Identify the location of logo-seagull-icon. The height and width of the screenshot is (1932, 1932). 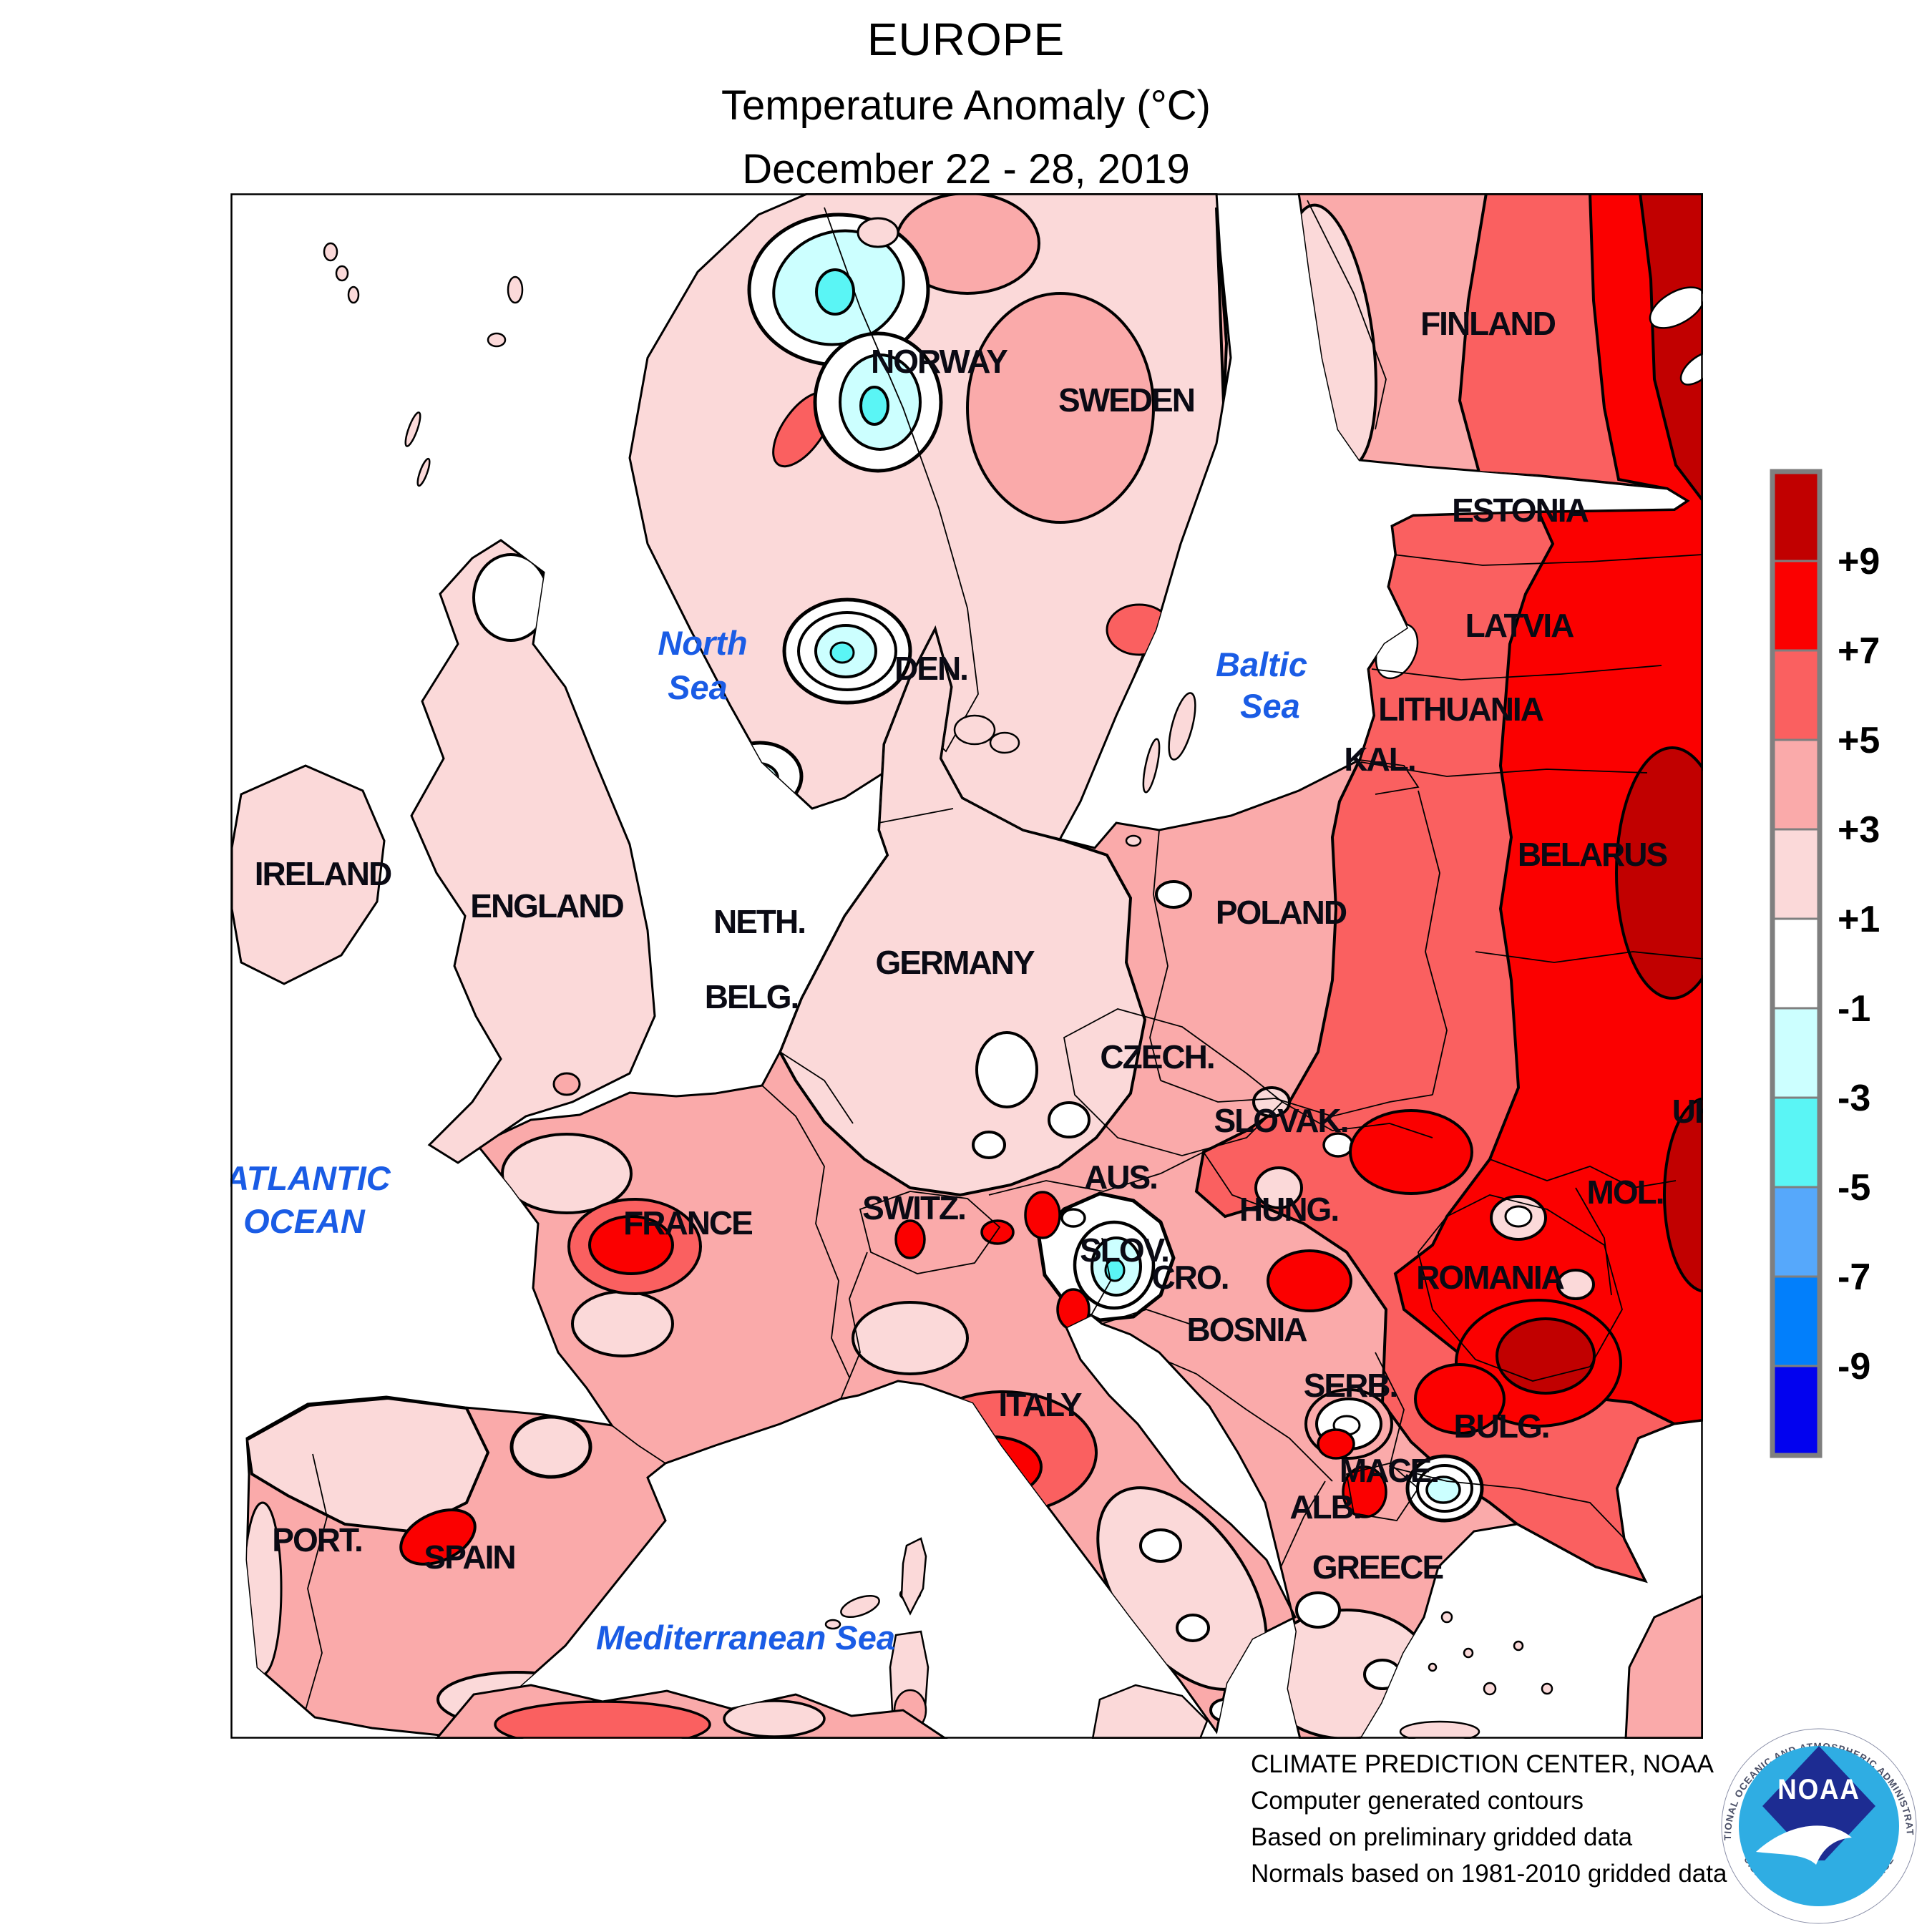
(1804, 1845).